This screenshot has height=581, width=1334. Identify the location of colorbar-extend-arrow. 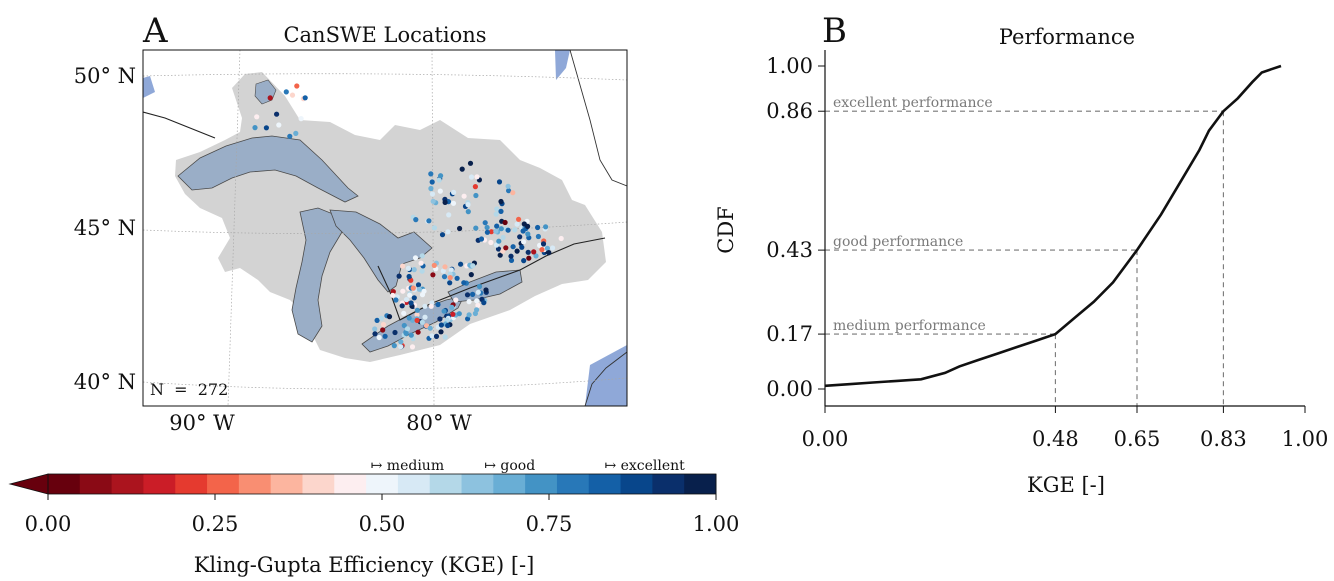
(28, 484).